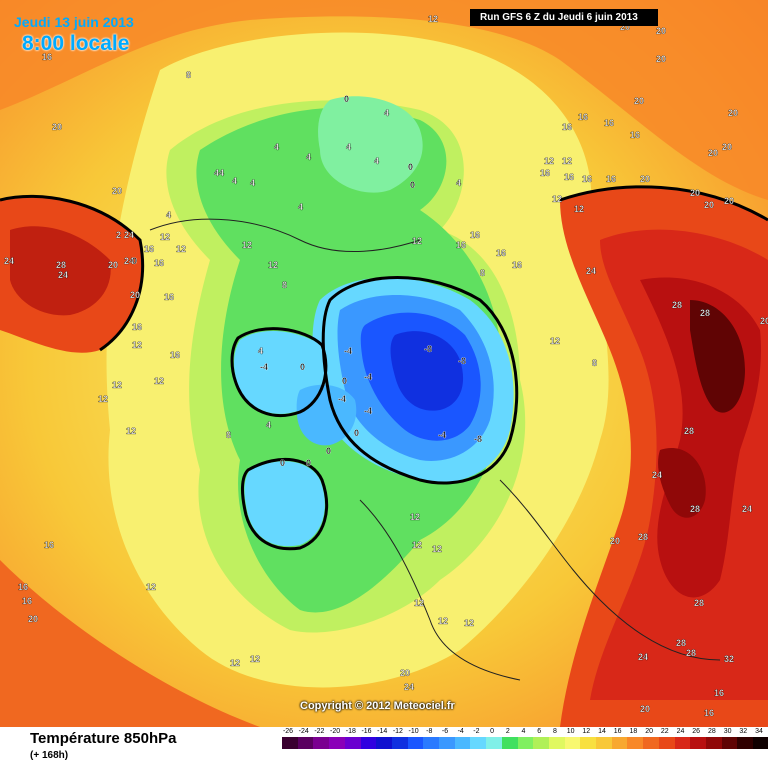 Image resolution: width=768 pixels, height=768 pixels. I want to click on temperature-label: 28, so click(705, 313).